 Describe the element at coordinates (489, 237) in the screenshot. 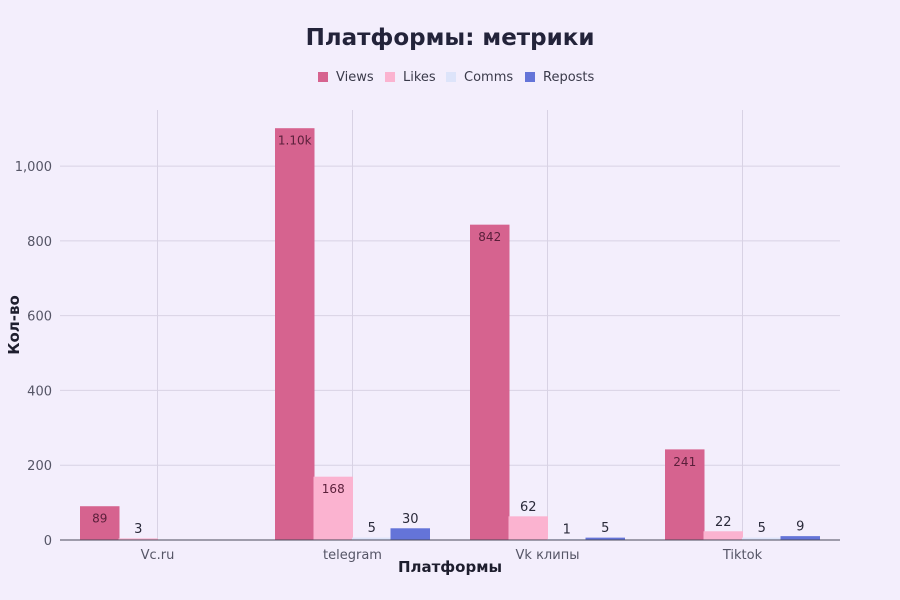

I see `data-label-views-2: 842` at that location.